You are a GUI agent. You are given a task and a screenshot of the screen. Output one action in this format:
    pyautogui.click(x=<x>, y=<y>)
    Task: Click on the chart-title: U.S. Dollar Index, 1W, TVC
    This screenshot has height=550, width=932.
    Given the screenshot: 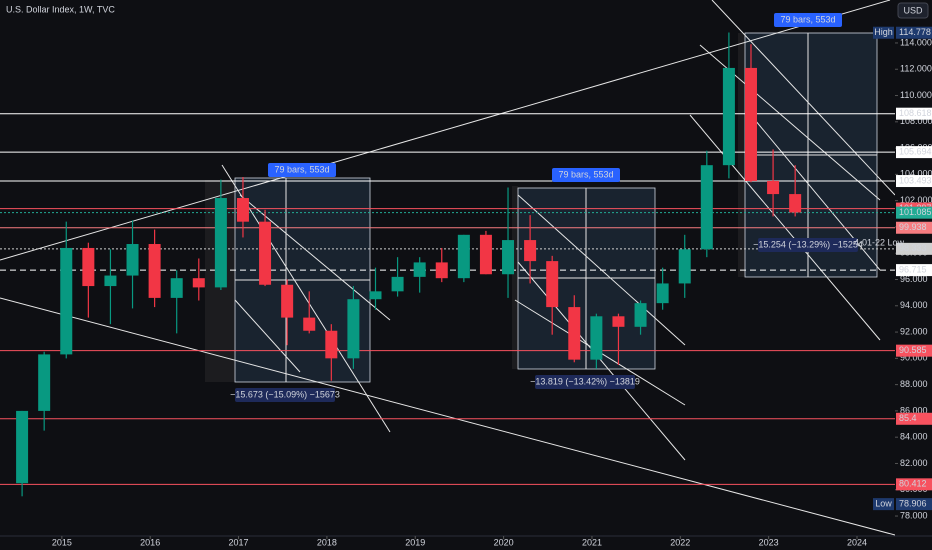 What is the action you would take?
    pyautogui.click(x=60, y=9)
    